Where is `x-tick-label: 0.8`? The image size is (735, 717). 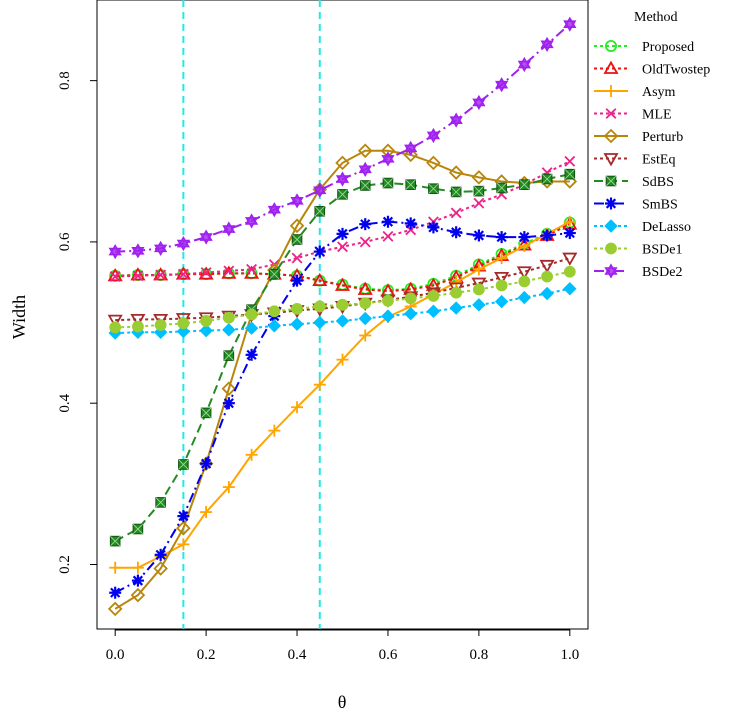 x-tick-label: 0.8 is located at coordinates (479, 655).